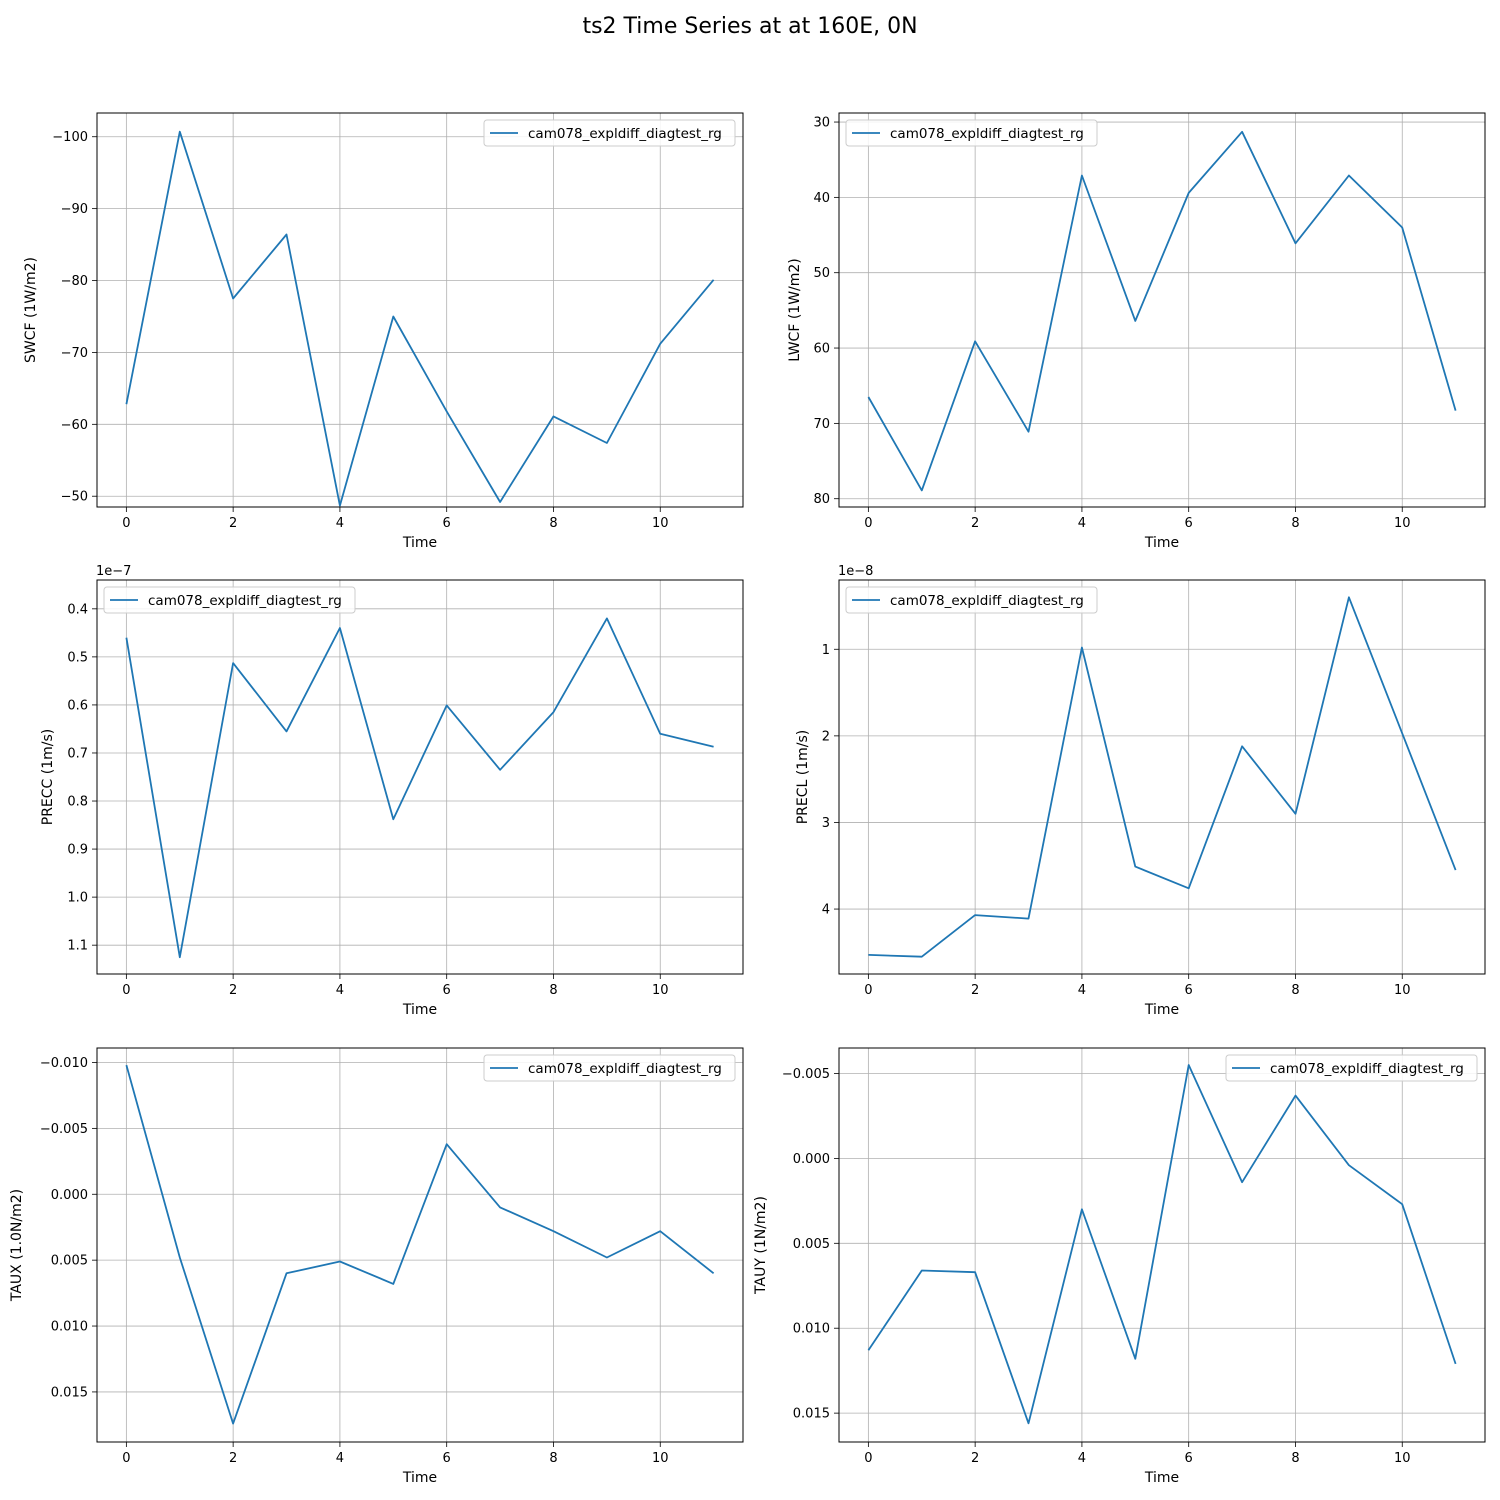 The width and height of the screenshot is (1500, 1500). Describe the element at coordinates (750, 26) in the screenshot. I see `figure-title: ts2 Time Series at at 160E, 0N` at that location.